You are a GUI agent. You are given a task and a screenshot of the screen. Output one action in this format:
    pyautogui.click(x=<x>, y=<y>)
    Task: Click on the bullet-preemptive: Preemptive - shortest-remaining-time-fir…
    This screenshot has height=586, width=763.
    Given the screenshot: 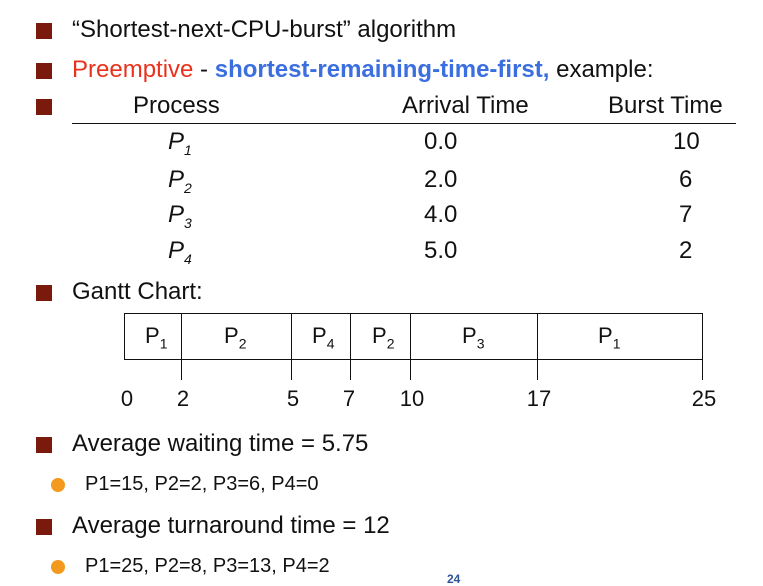 What is the action you would take?
    pyautogui.click(x=363, y=70)
    